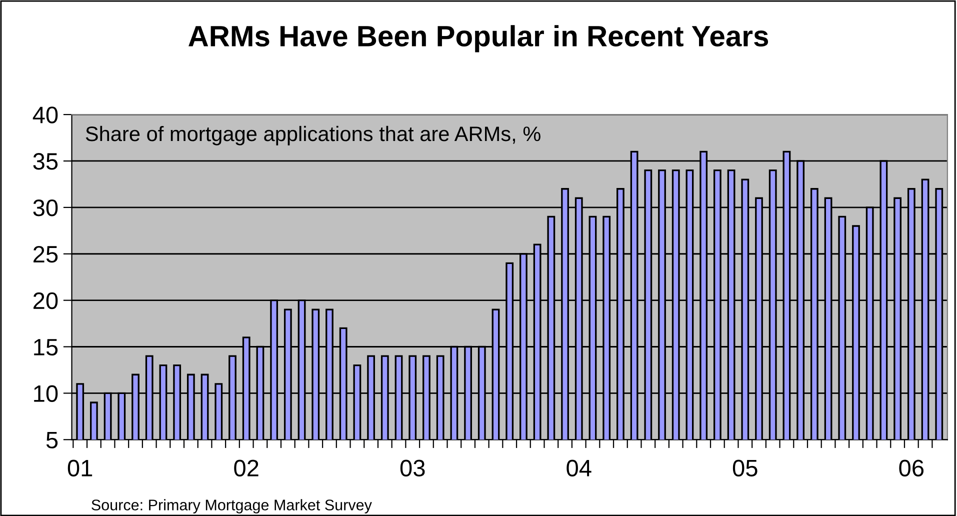 The width and height of the screenshot is (957, 516). What do you see at coordinates (232, 506) in the screenshot?
I see `source-note: Source: Primary Mortgage Market Survey` at bounding box center [232, 506].